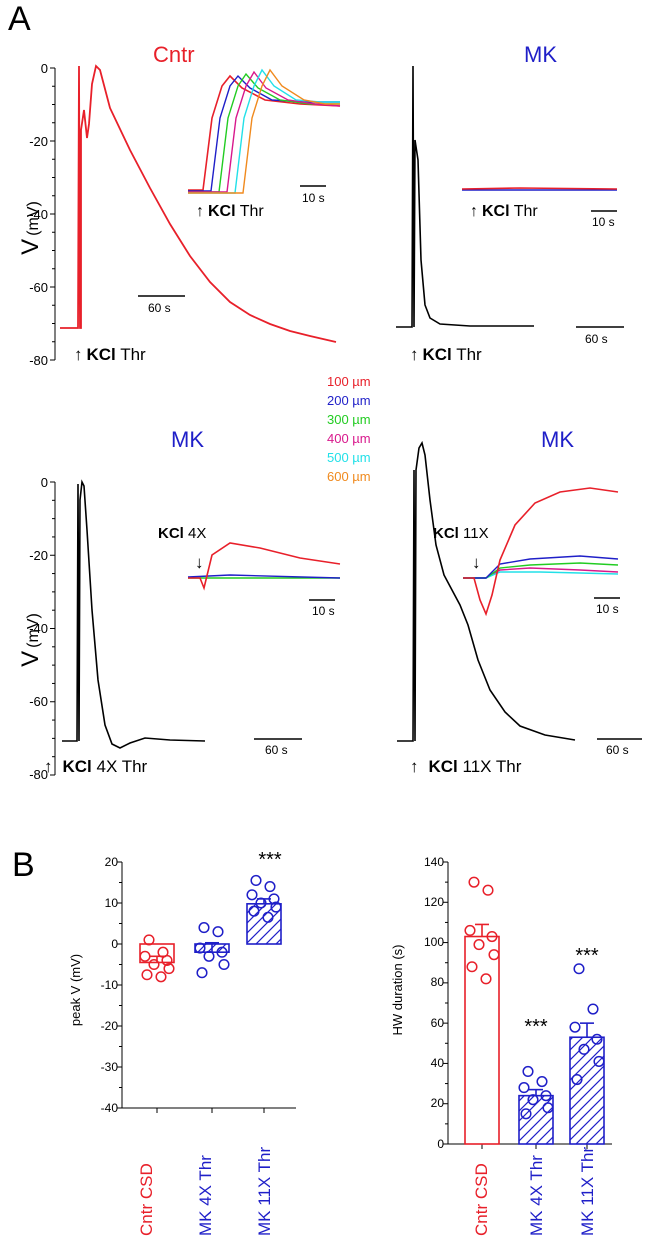 This screenshot has height=1249, width=646. I want to click on trace-mk-thr-stimulus: ↑ KCl Thr, so click(446, 354).